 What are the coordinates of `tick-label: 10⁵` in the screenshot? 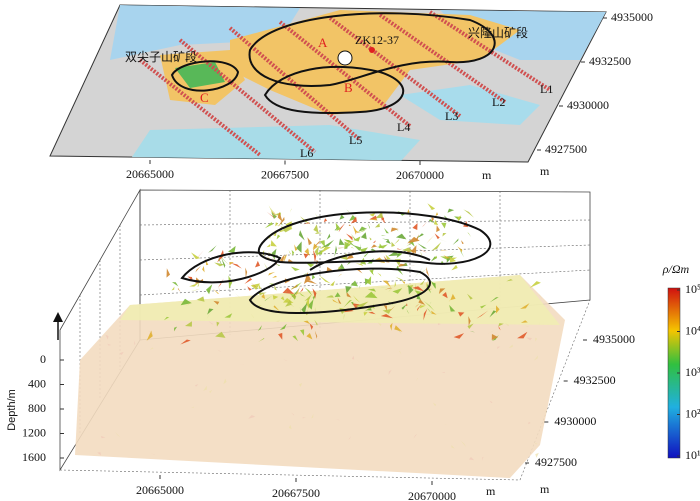 It's located at (692, 289).